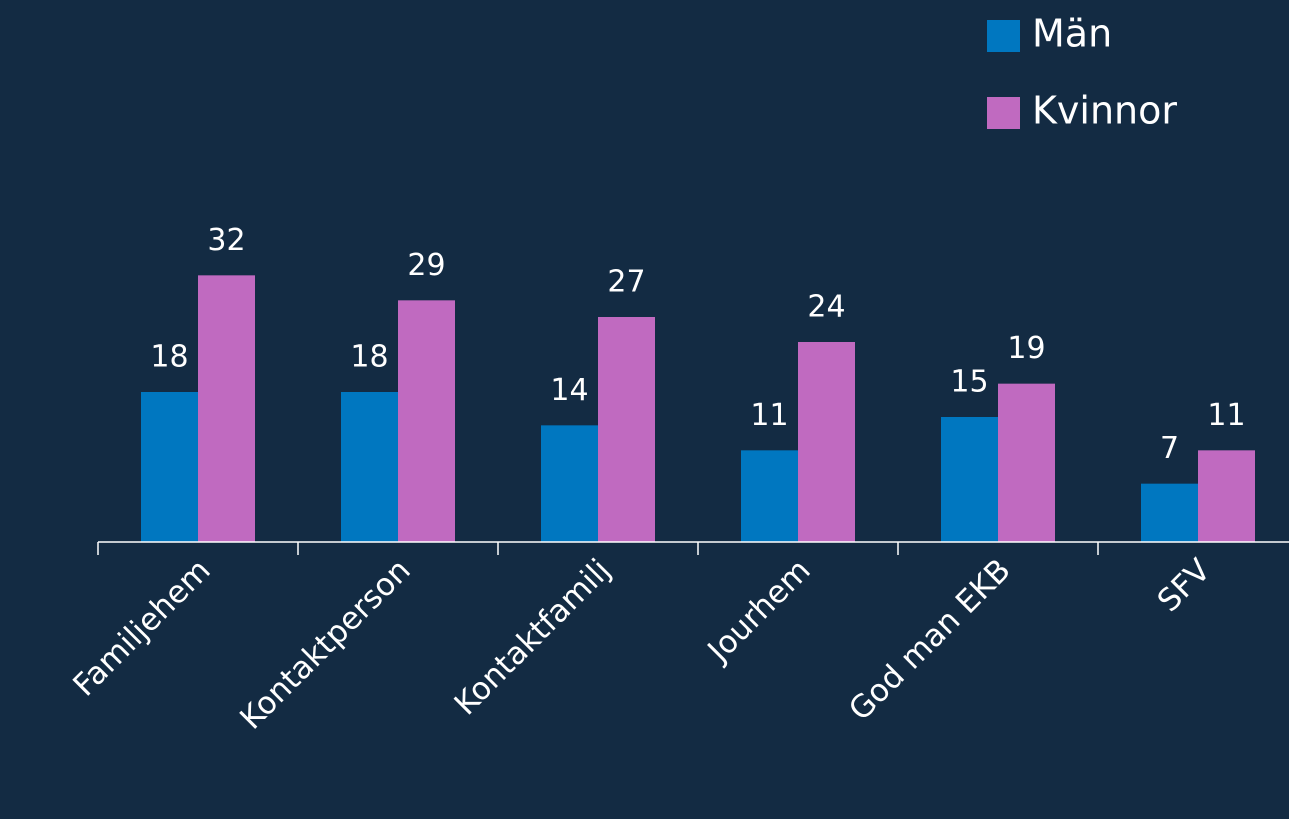 This screenshot has width=1289, height=819. I want to click on data-label: 15, so click(969, 382).